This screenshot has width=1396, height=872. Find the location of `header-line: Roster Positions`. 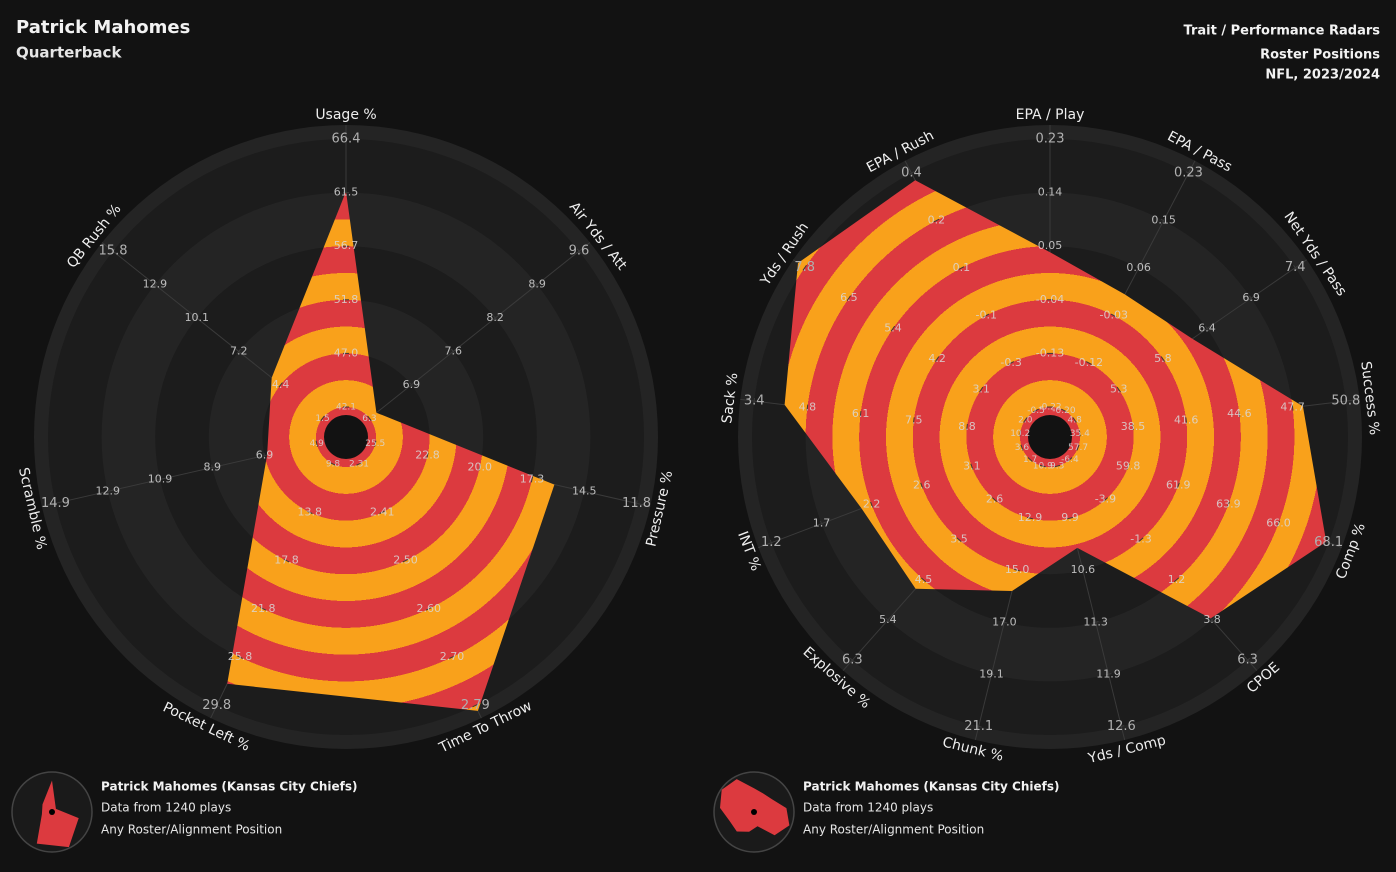

header-line: Roster Positions is located at coordinates (1320, 55).